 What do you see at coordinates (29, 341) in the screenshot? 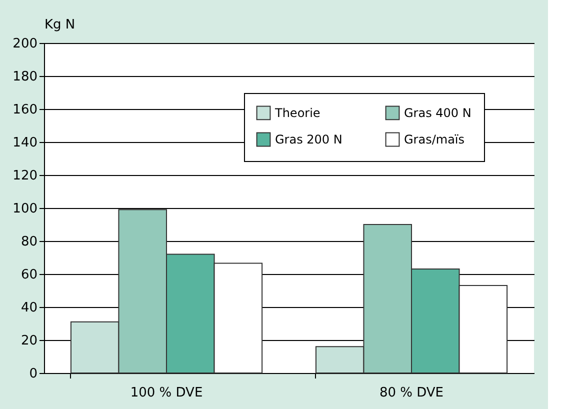
I see `y-tick-label: 20` at bounding box center [29, 341].